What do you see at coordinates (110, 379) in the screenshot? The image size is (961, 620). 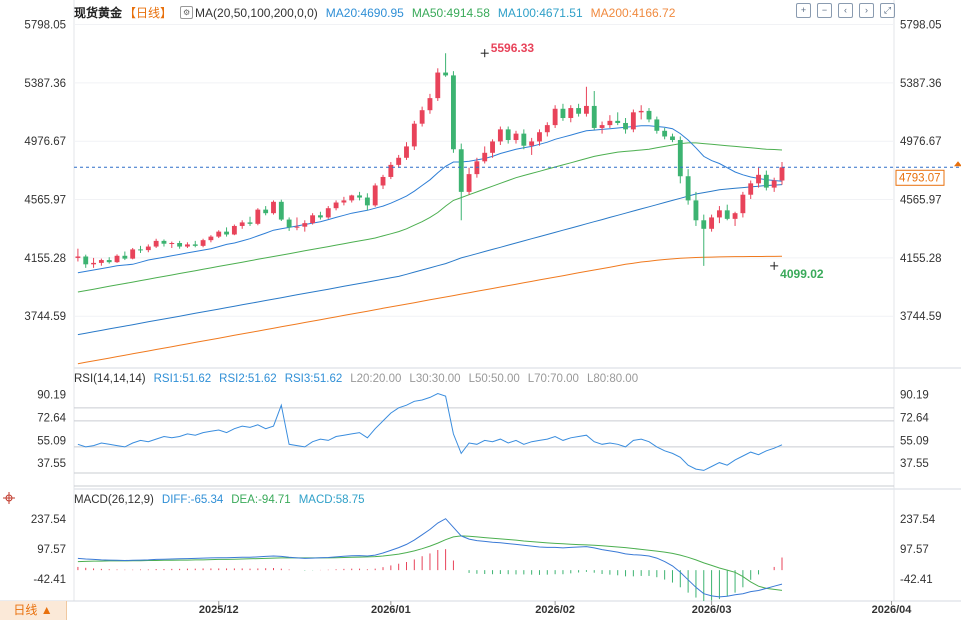 I see `rsi-title: RSI(14,14,14)` at bounding box center [110, 379].